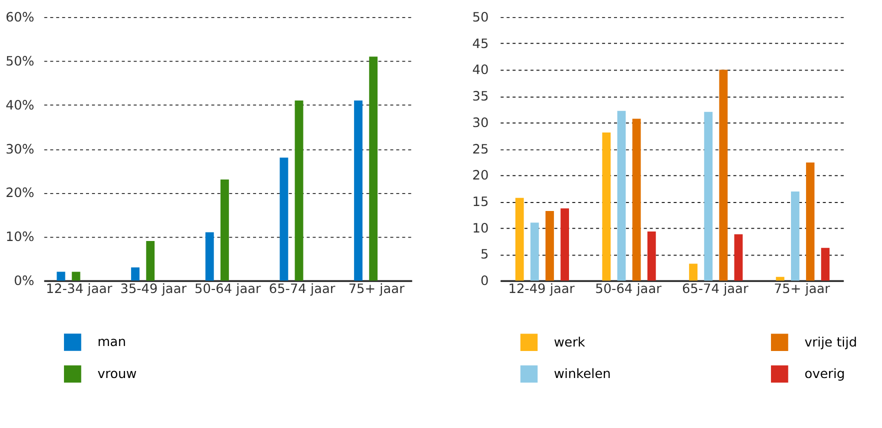  Describe the element at coordinates (20, 194) in the screenshot. I see `y-tick-label: 20%` at that location.